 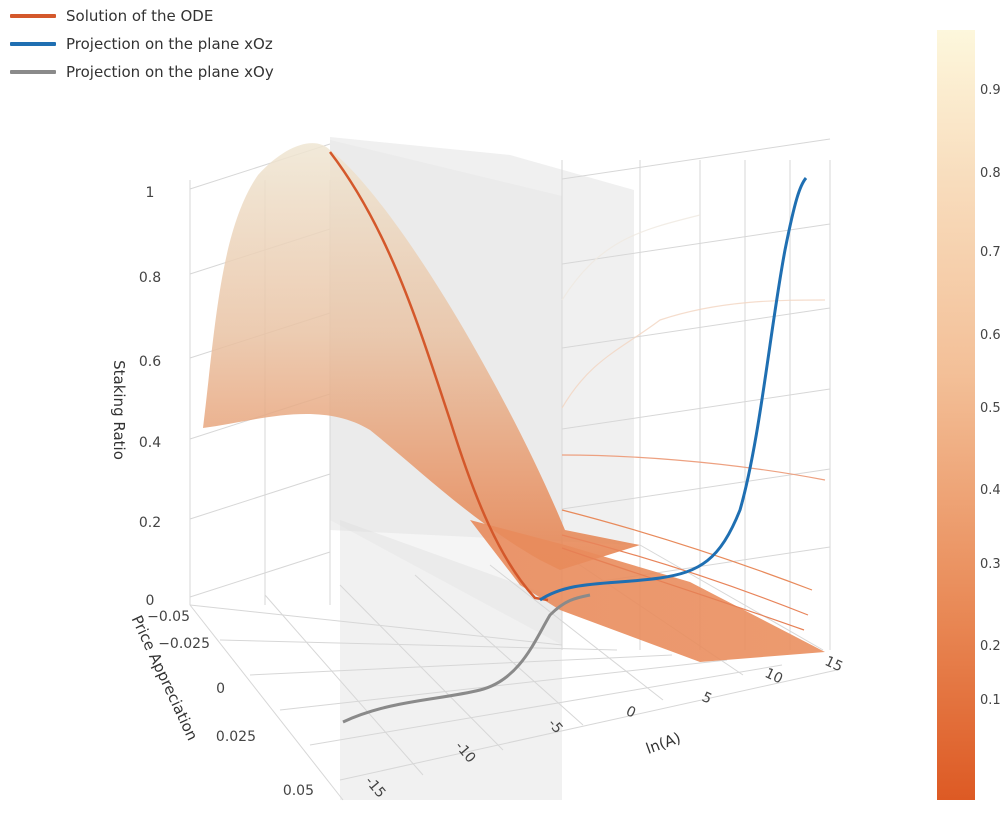 What do you see at coordinates (150, 278) in the screenshot?
I see `z-tick-label: 0.8` at bounding box center [150, 278].